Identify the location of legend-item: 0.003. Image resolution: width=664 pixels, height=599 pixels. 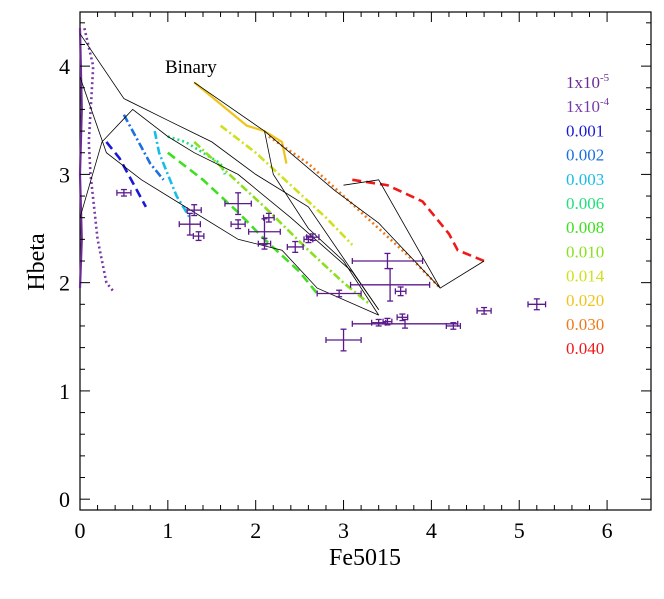
(585, 179).